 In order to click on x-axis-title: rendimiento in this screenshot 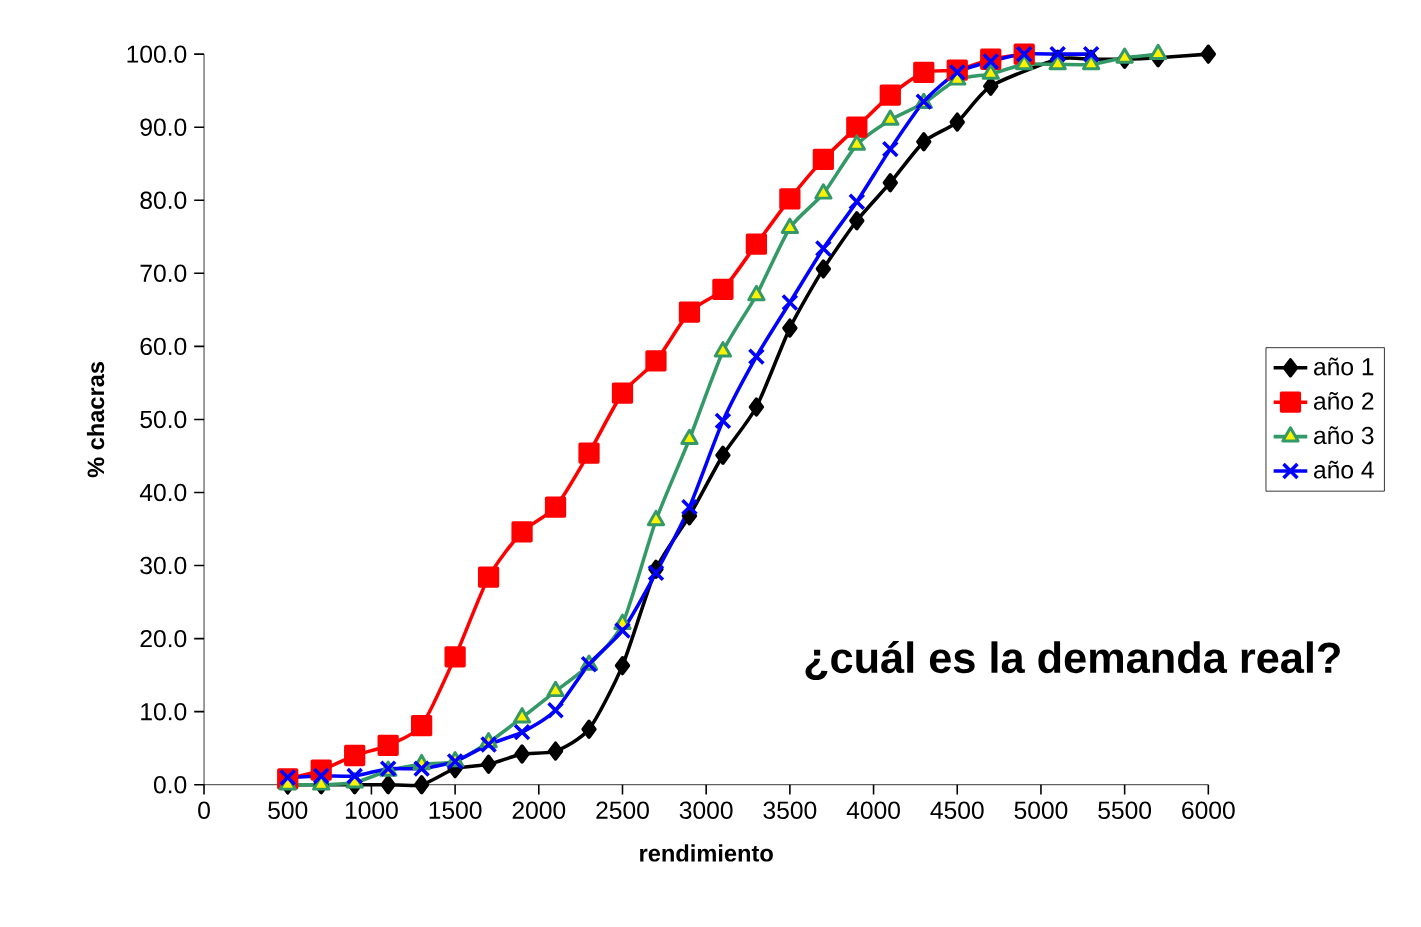, I will do `click(706, 853)`.